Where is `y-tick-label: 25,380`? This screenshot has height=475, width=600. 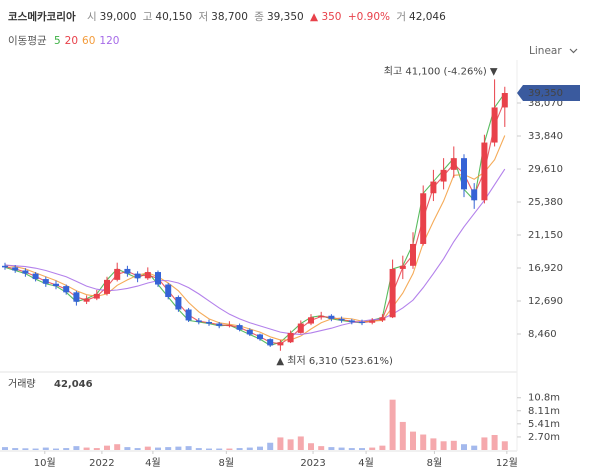 y-tick-label: 25,380 is located at coordinates (545, 202).